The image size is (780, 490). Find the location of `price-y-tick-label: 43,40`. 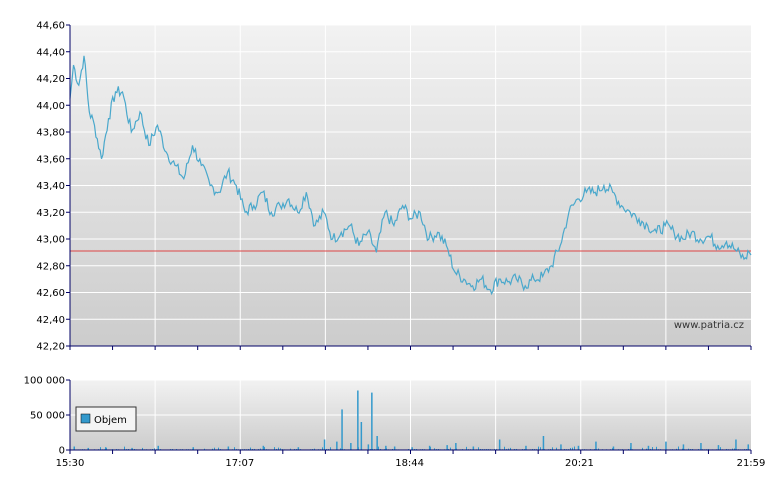

price-y-tick-label: 43,40 is located at coordinates (50, 186).